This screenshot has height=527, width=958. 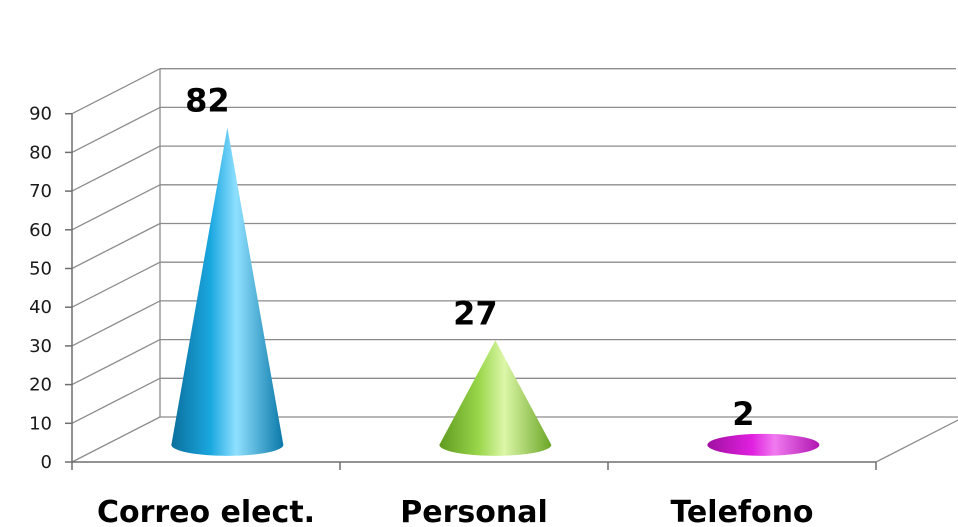 I want to click on y-tick-label: 70, so click(x=40, y=191).